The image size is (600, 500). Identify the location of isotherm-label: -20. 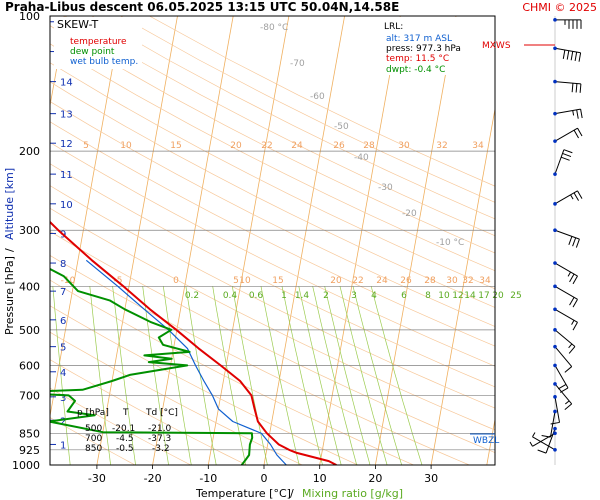
(409, 214).